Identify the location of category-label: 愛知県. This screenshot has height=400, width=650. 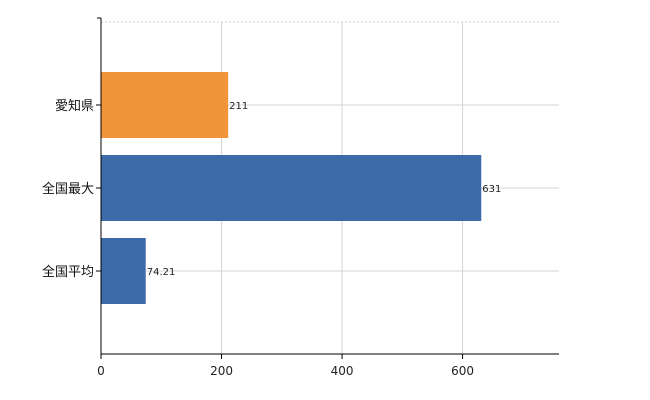
(74, 106).